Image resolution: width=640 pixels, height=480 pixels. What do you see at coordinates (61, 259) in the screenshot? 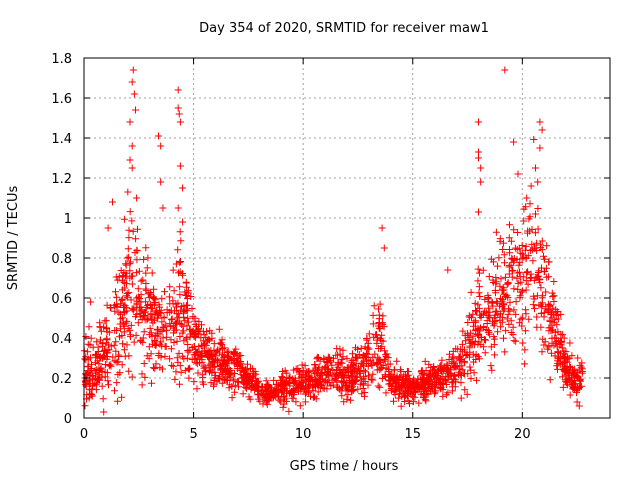
I see `y-tick-label: 0.8` at bounding box center [61, 259].